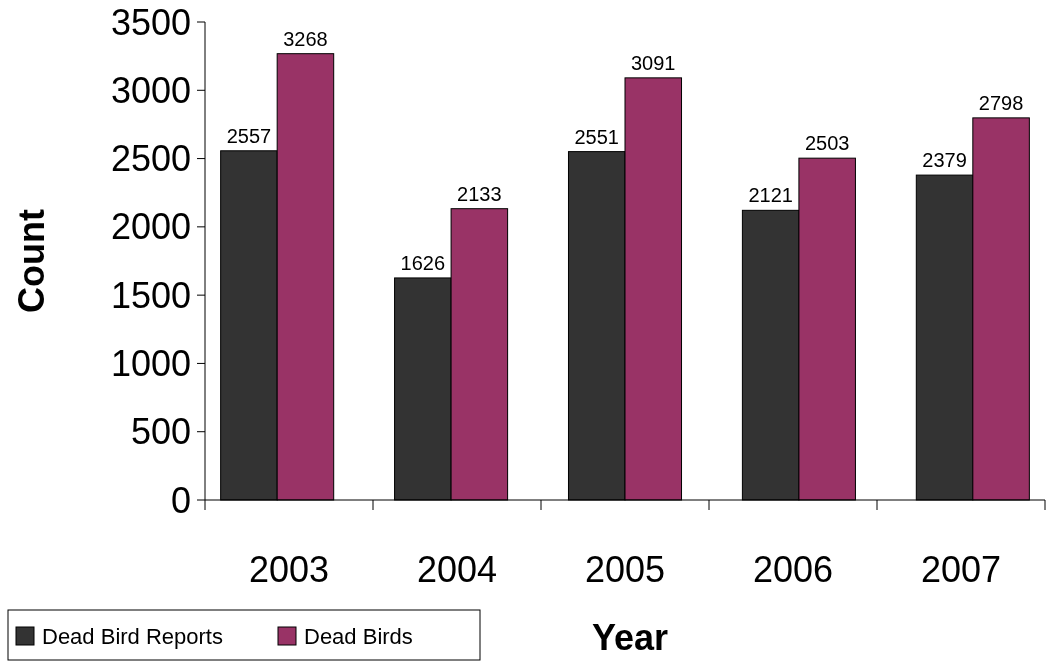  I want to click on x-tick-label: 2003, so click(289, 569).